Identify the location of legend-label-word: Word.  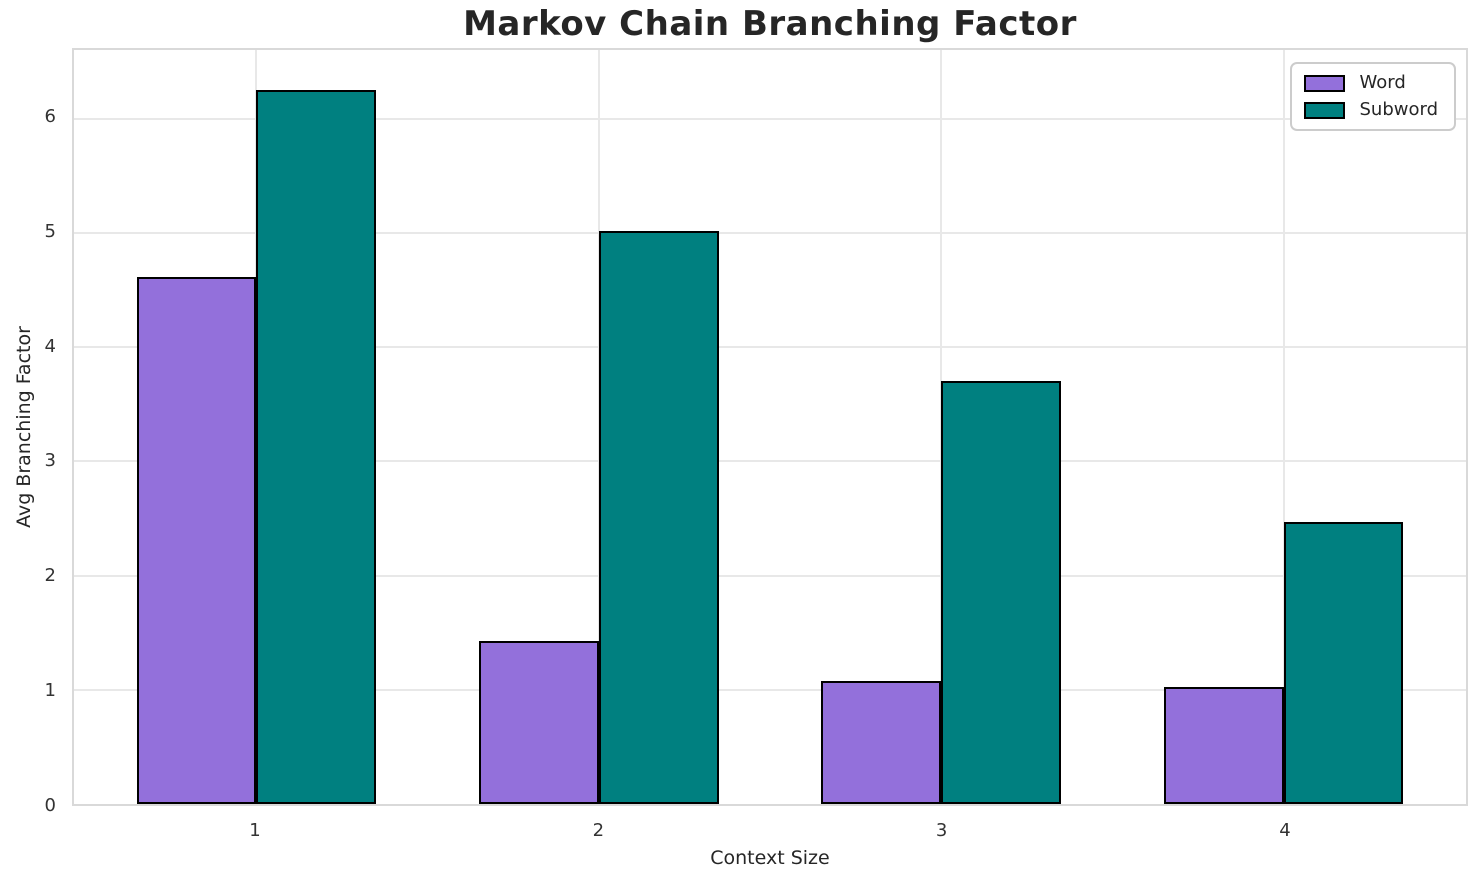
(1382, 82).